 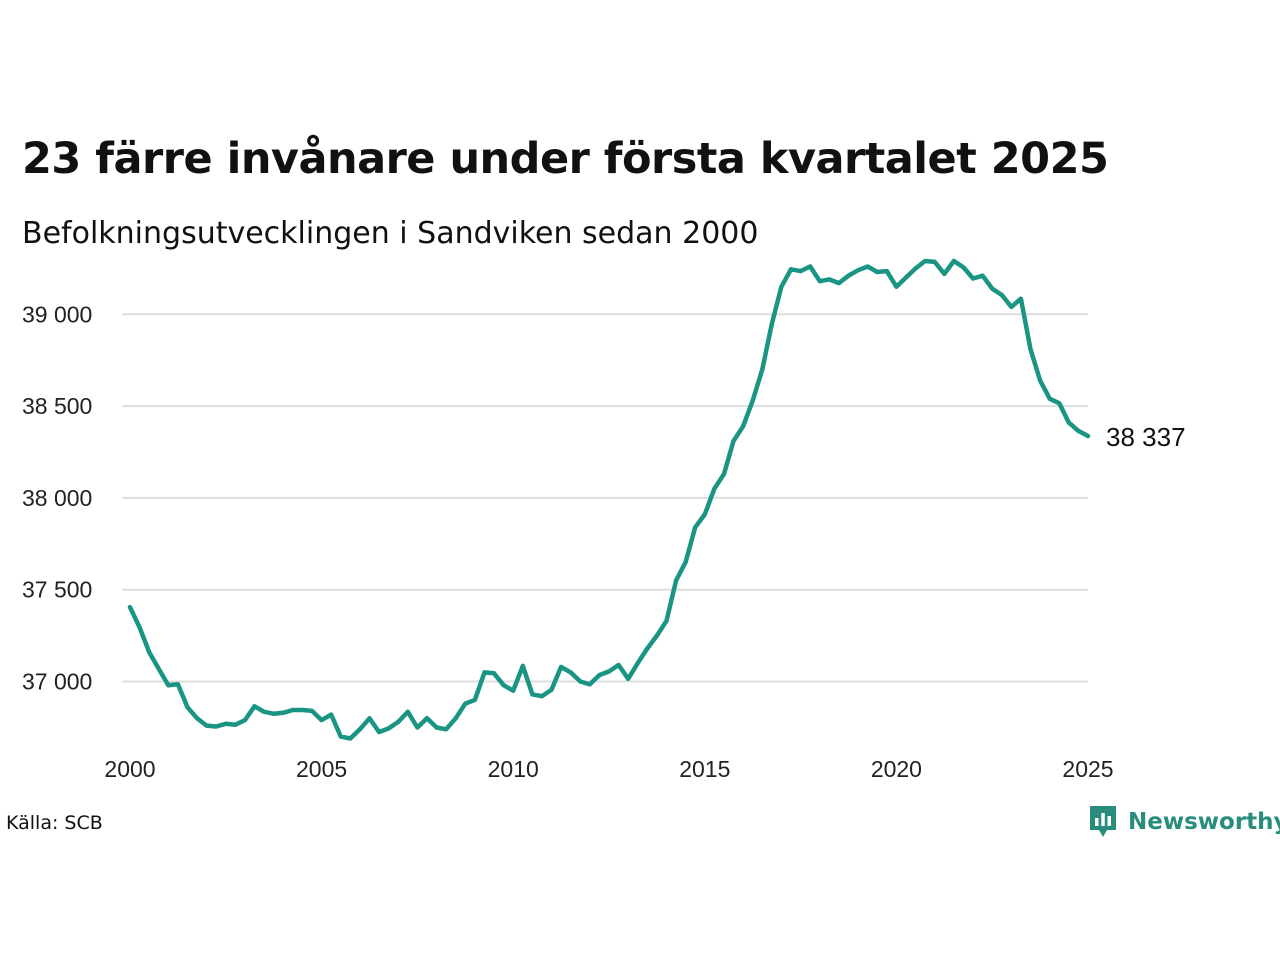 What do you see at coordinates (57, 682) in the screenshot?
I see `y-tick-label: 37 000` at bounding box center [57, 682].